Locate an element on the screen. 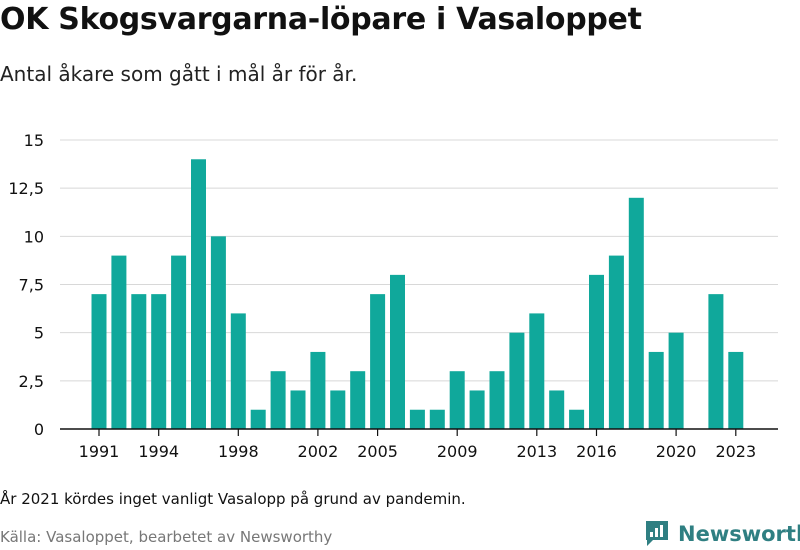 The image size is (800, 550). bar-2003 is located at coordinates (338, 409).